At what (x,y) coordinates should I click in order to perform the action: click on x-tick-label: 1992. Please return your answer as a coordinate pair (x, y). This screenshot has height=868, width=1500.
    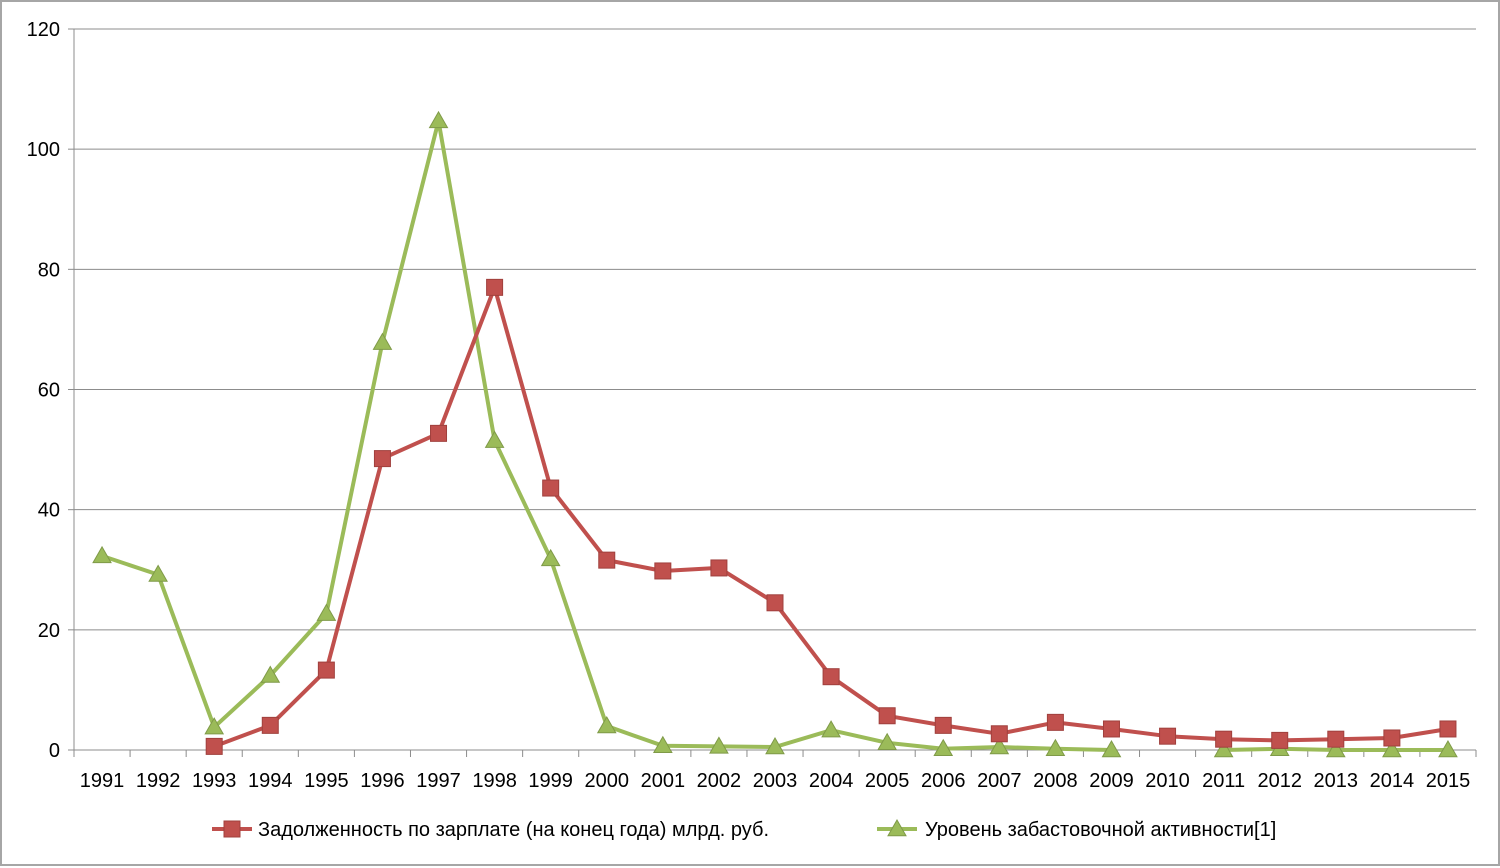
    Looking at the image, I should click on (158, 781).